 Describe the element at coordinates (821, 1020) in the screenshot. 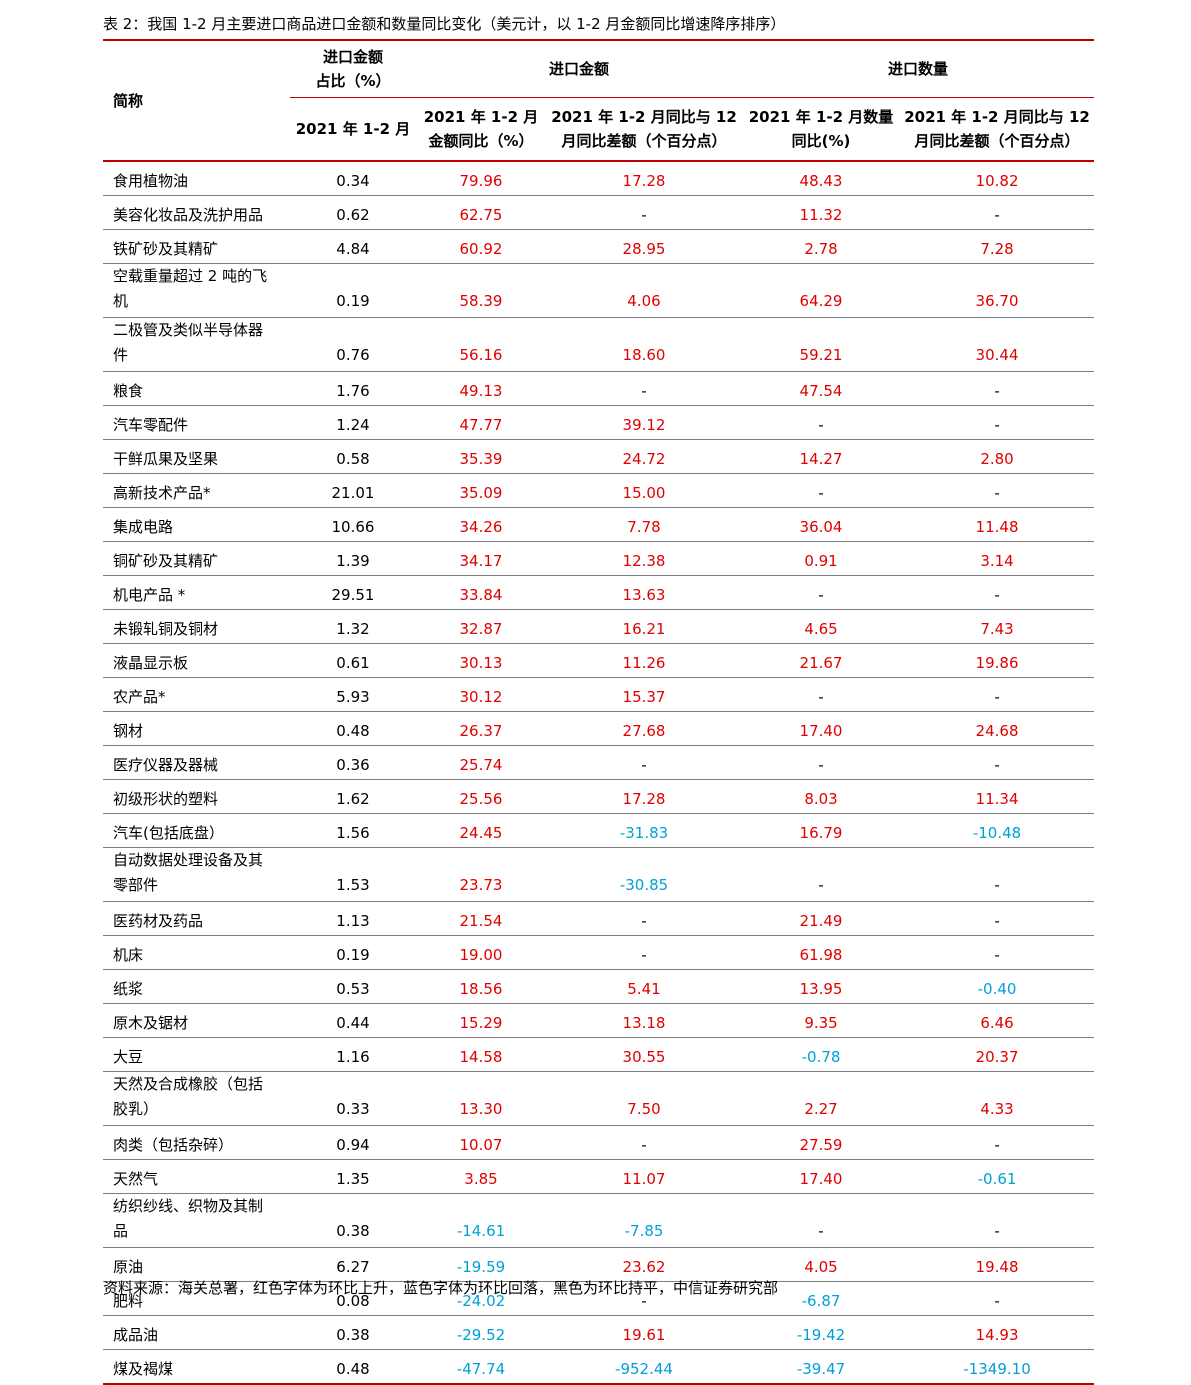

I see `cell-qty-yoy: 9.35` at that location.